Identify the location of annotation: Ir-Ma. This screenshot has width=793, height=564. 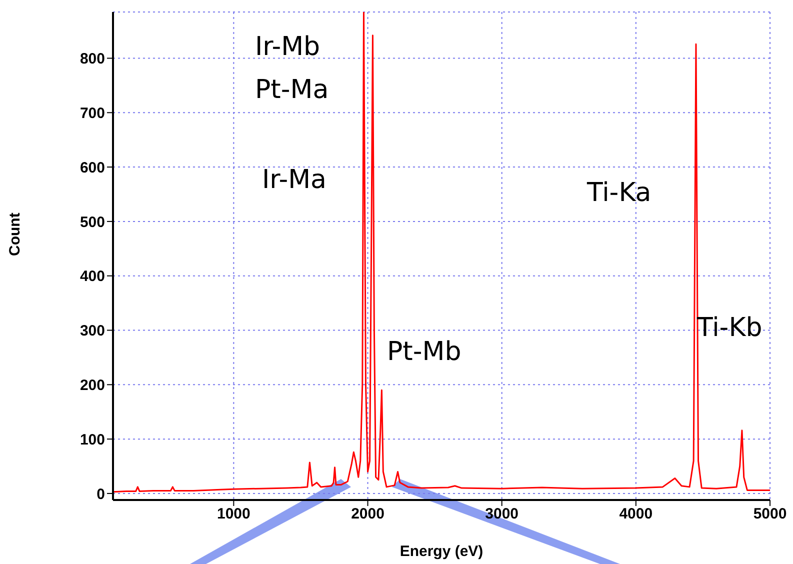
(294, 180).